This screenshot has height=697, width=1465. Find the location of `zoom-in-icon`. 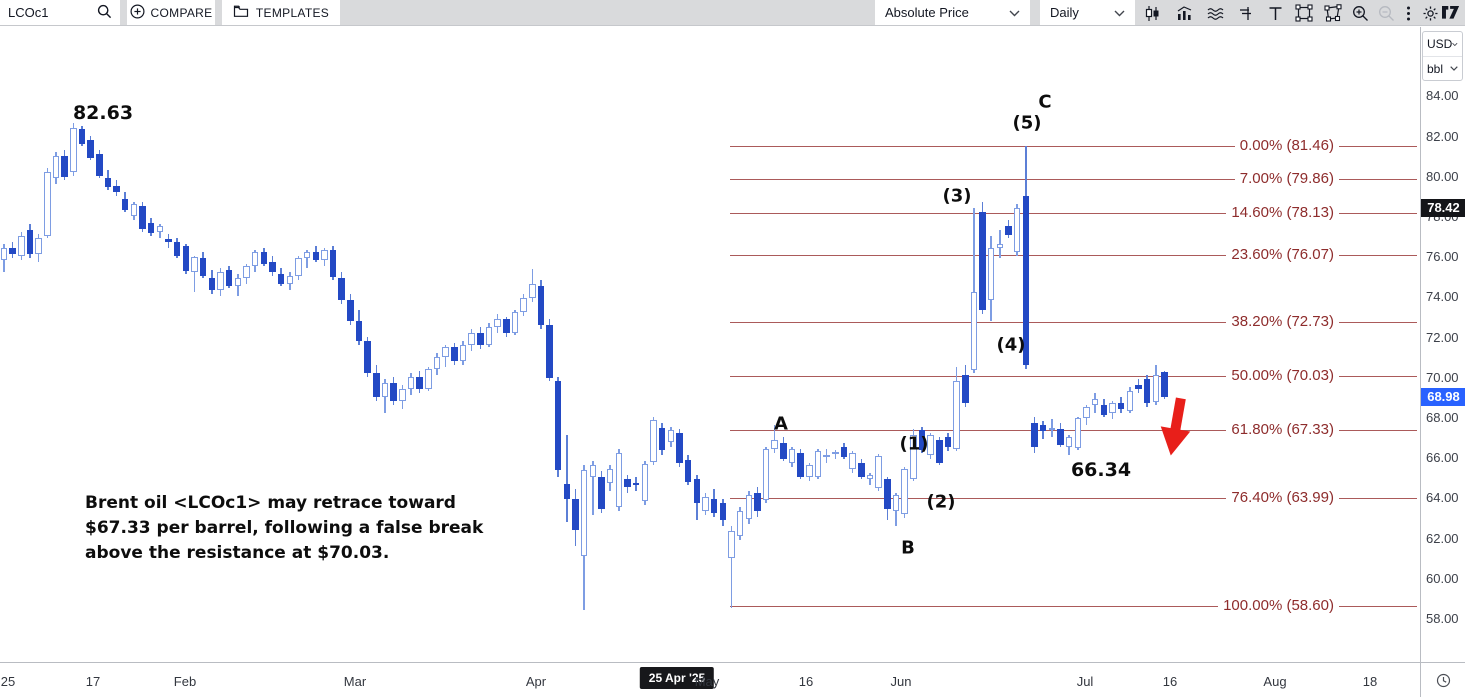

zoom-in-icon is located at coordinates (1360, 13).